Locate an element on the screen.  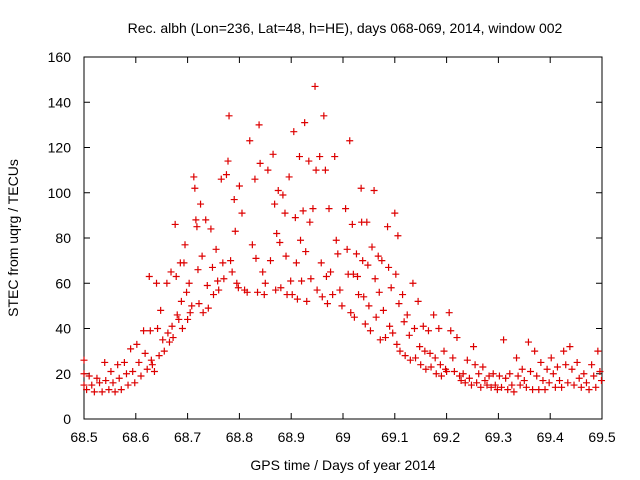
x-tick-label: 69 is located at coordinates (343, 437).